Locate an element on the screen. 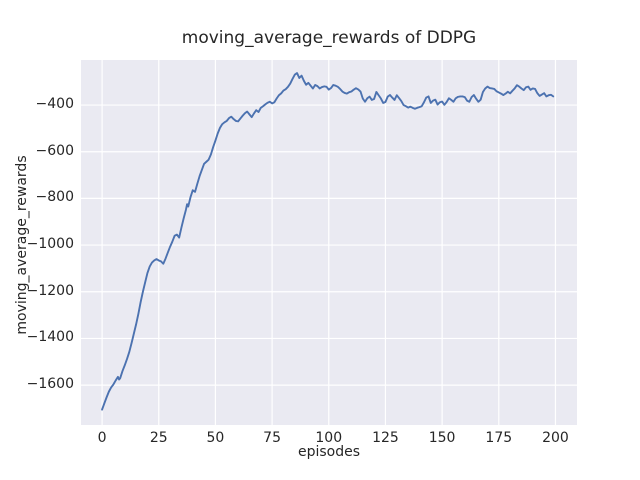 The image size is (640, 480). x-tick-label: 50 is located at coordinates (215, 438).